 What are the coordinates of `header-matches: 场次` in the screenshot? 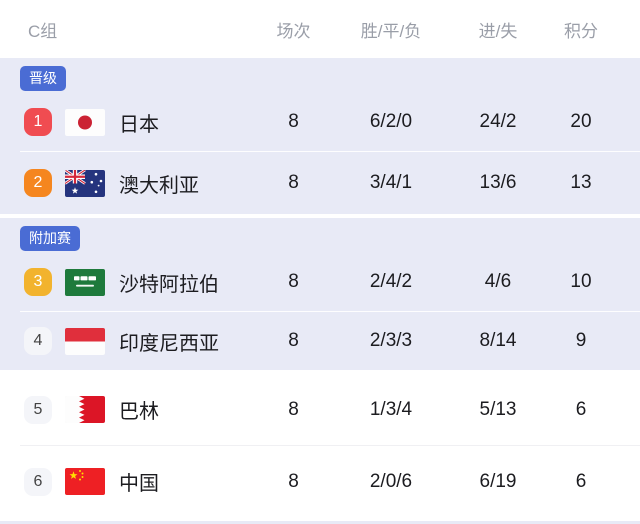 It's located at (293, 31).